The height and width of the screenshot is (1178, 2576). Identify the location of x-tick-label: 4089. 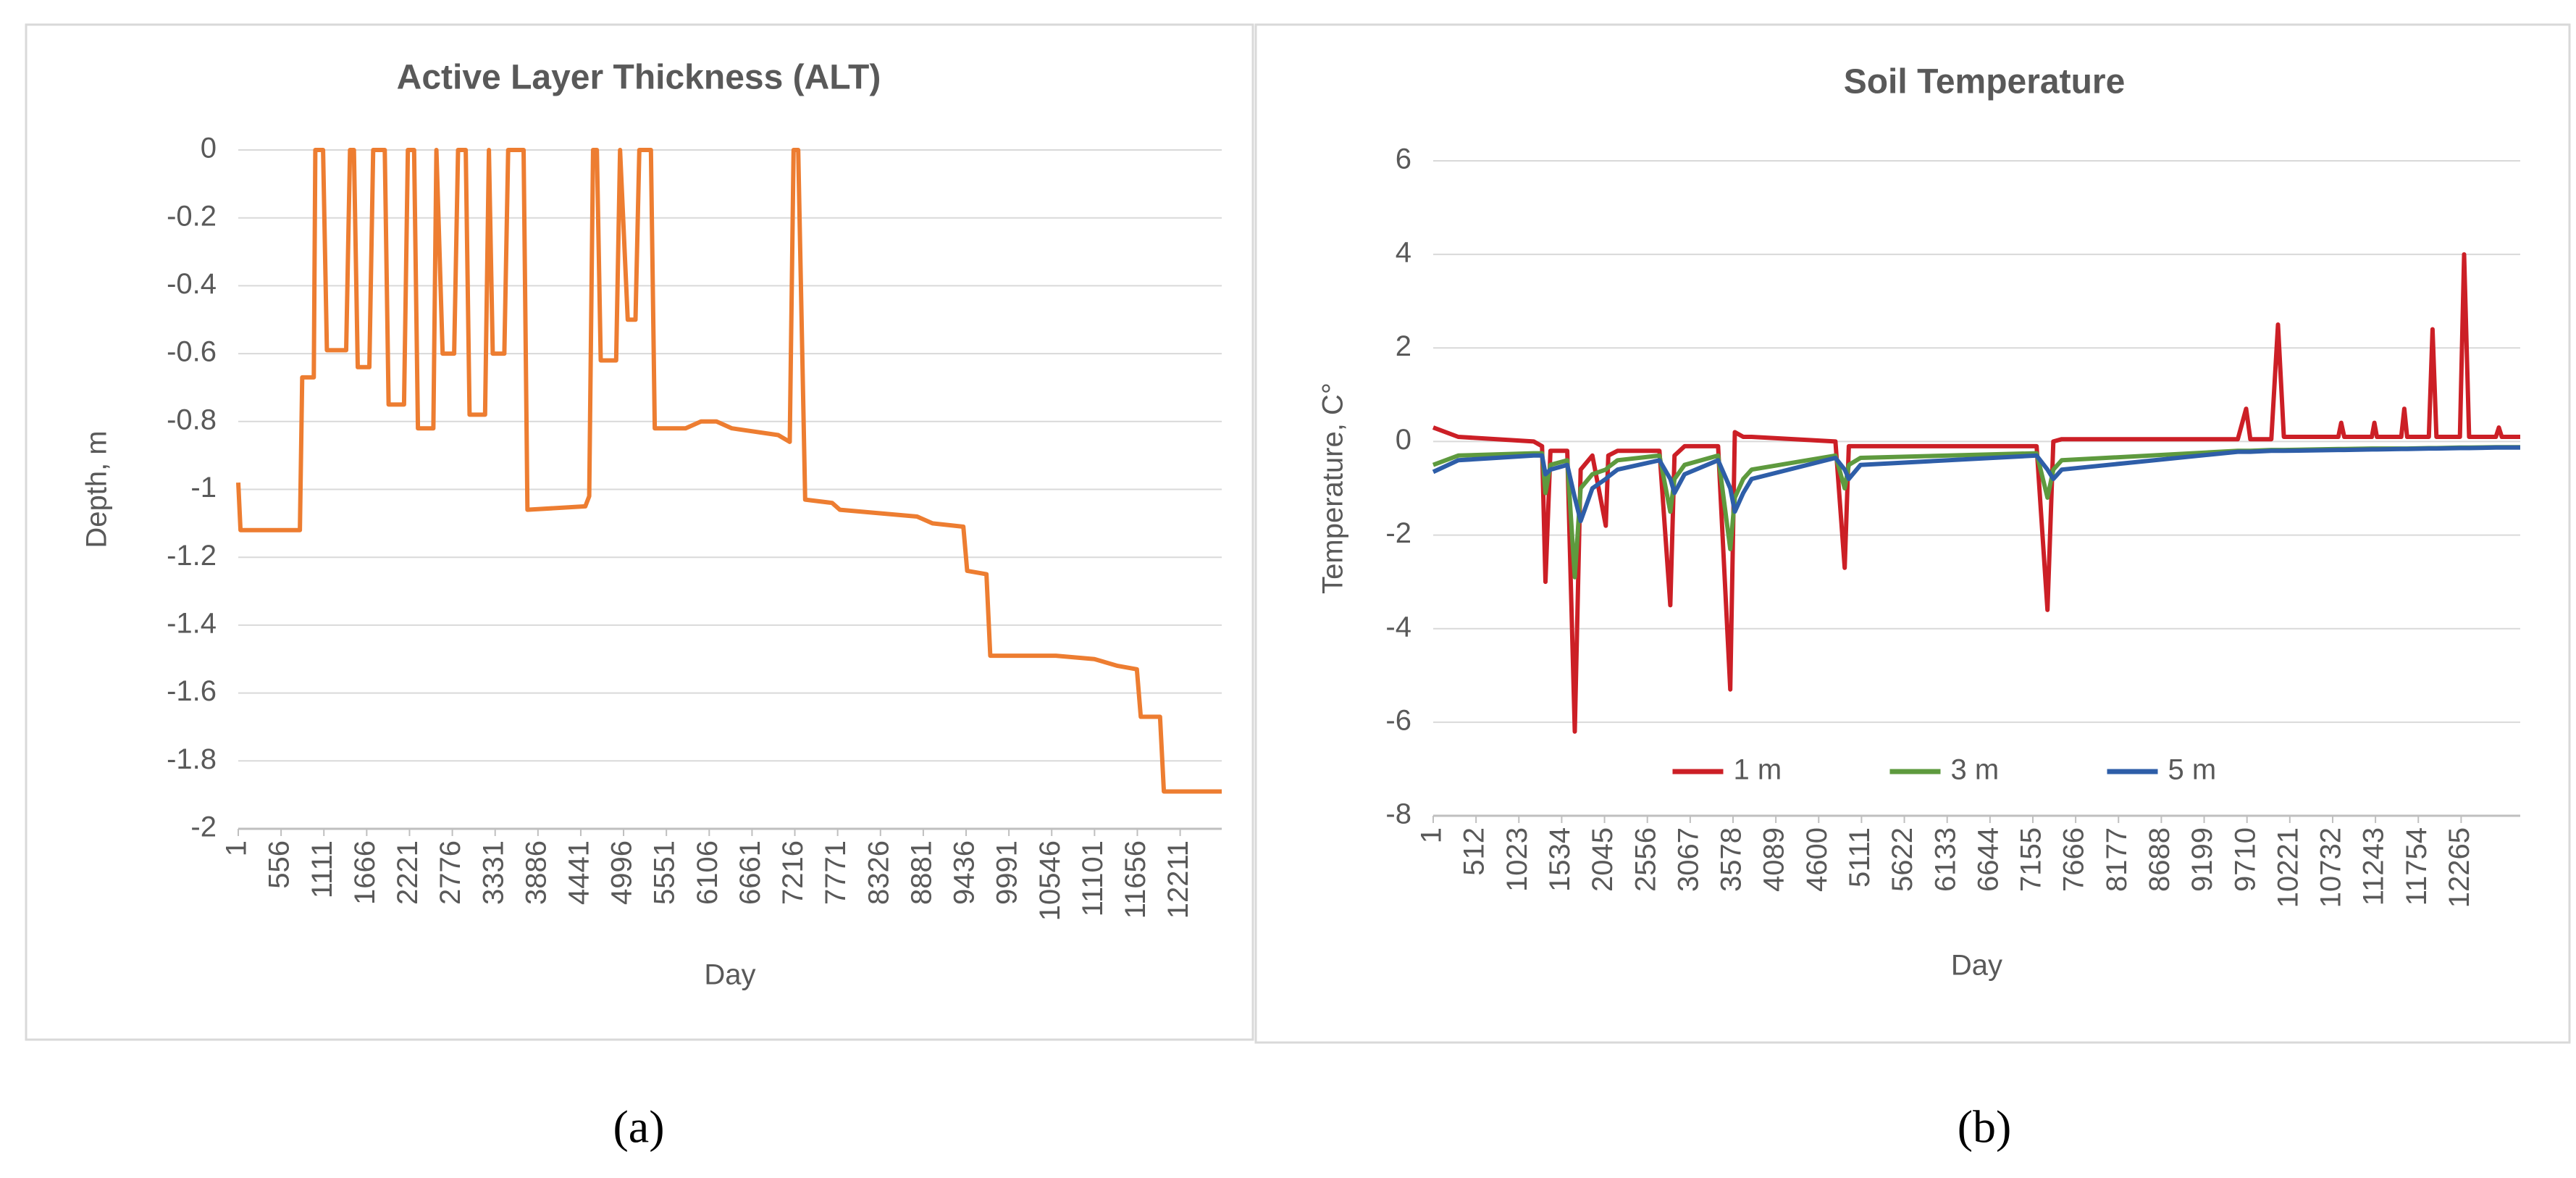
(1774, 859).